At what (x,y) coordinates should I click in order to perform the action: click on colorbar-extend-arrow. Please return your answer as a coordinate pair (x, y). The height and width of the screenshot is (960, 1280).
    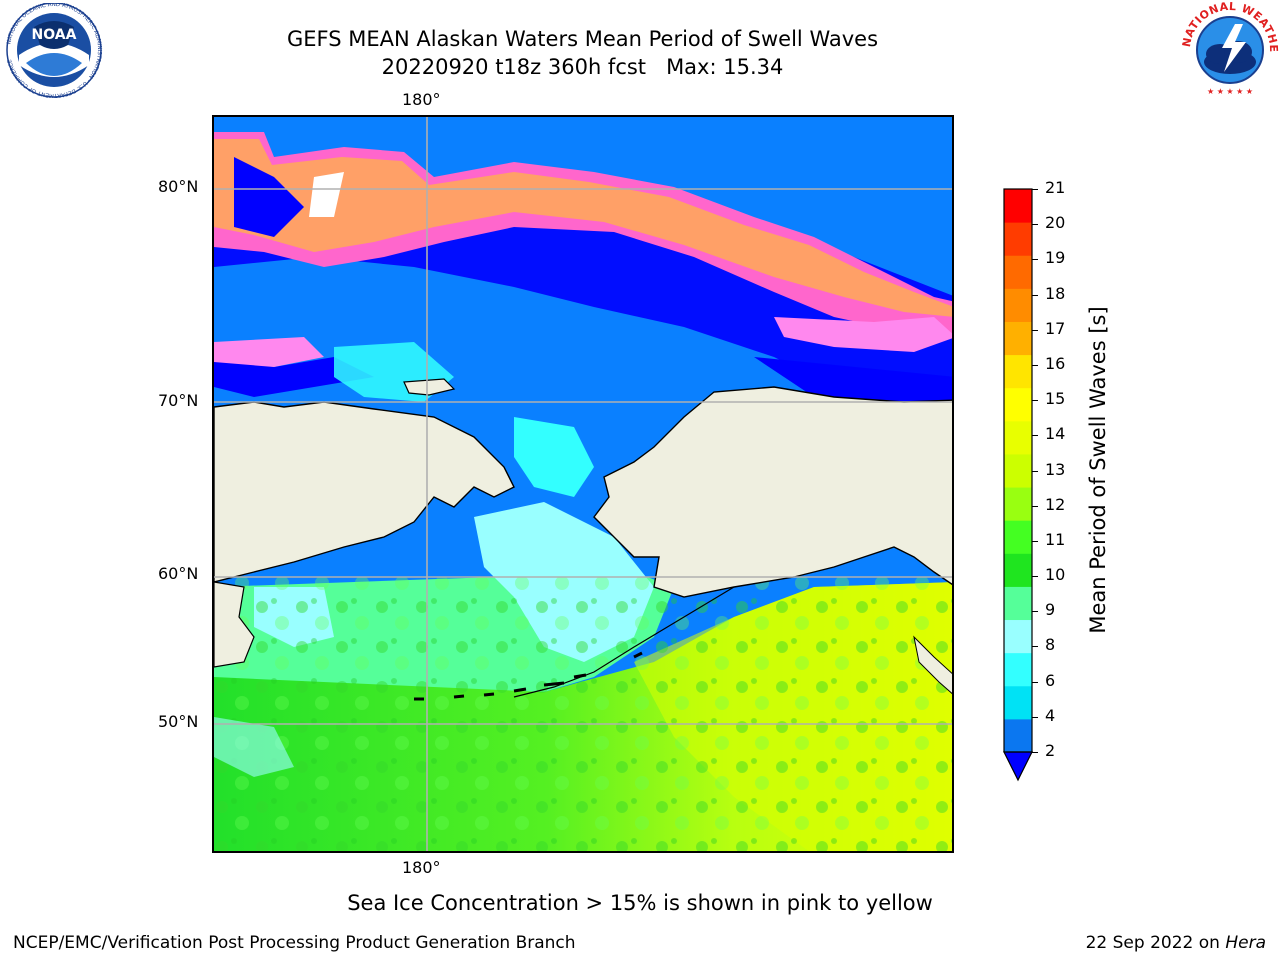
    Looking at the image, I should click on (1018, 766).